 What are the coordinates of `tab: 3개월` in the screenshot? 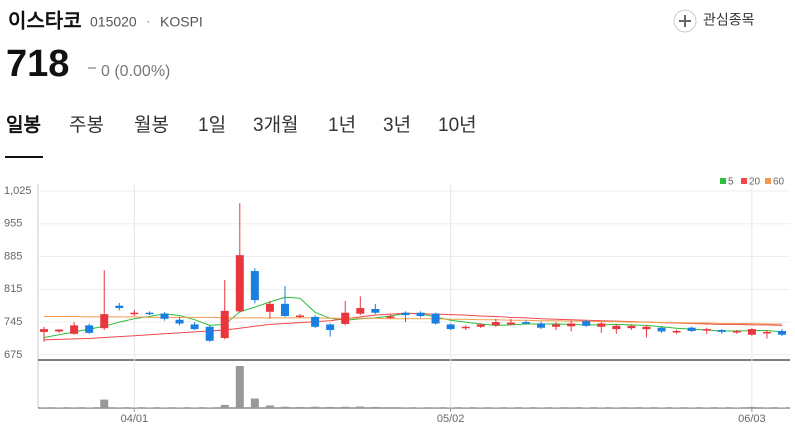 It's located at (276, 125).